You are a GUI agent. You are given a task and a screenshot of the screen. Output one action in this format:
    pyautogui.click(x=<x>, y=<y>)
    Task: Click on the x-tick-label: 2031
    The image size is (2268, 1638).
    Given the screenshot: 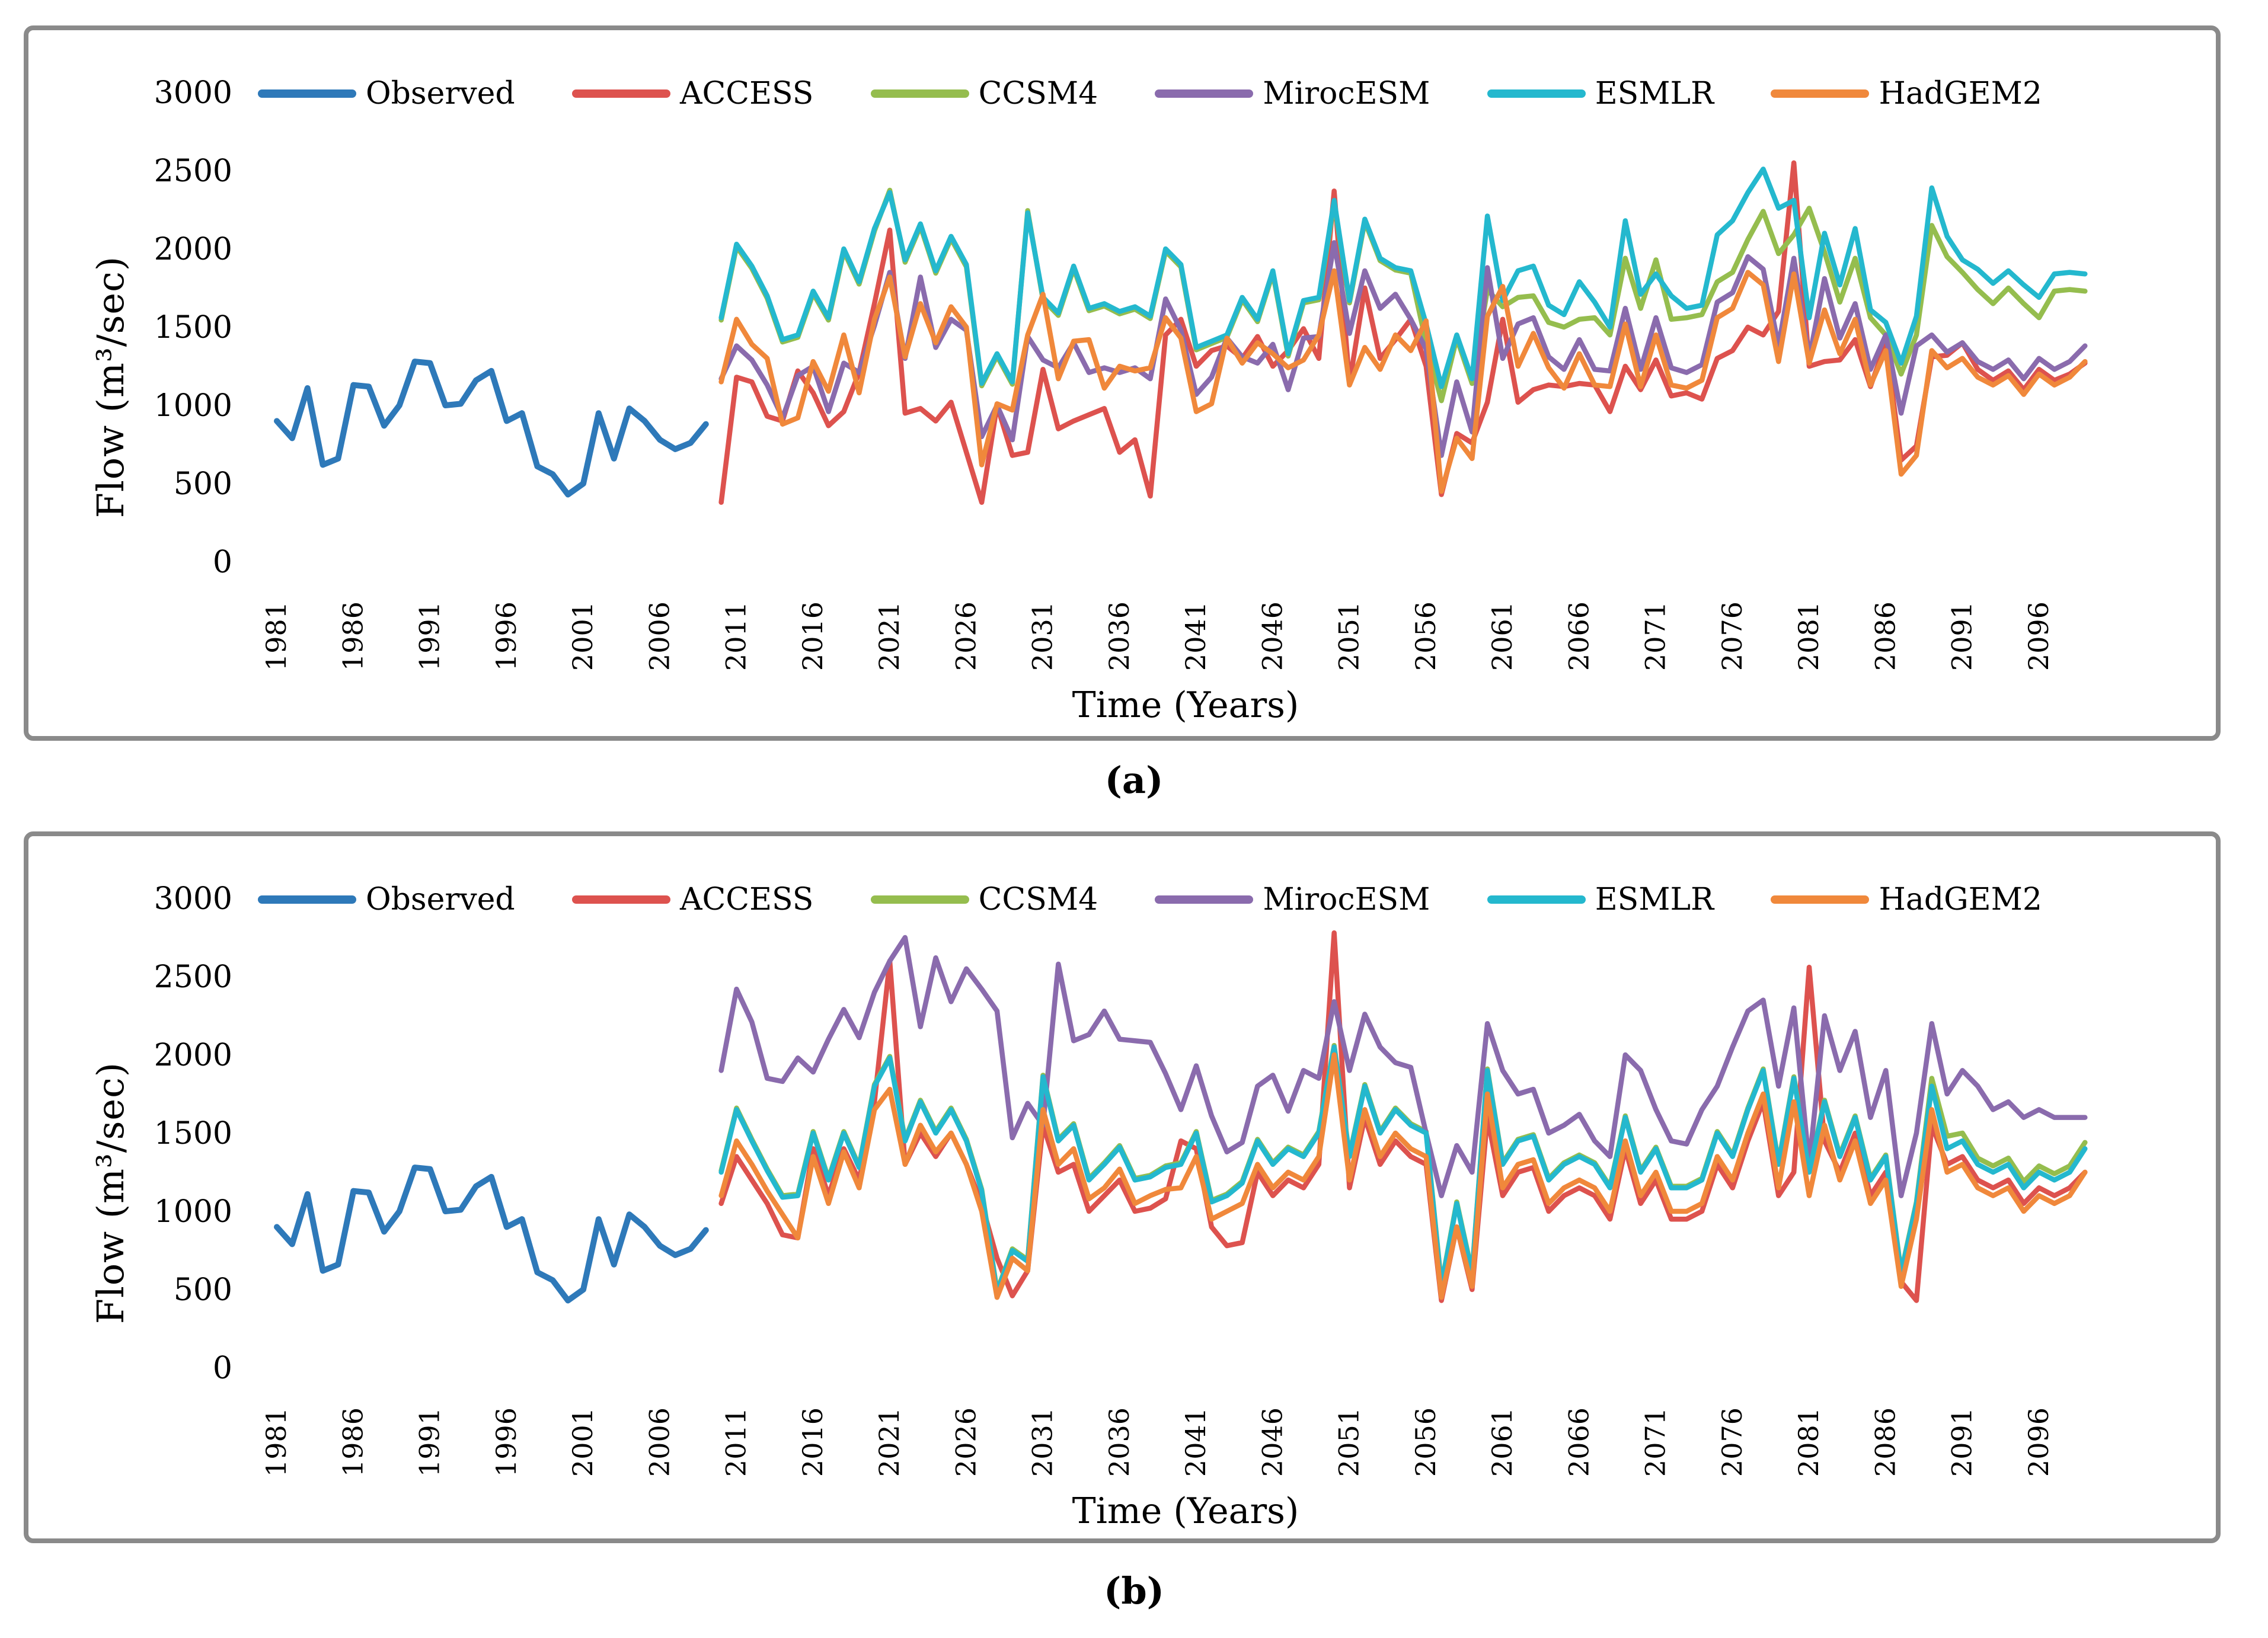 What is the action you would take?
    pyautogui.click(x=1043, y=636)
    